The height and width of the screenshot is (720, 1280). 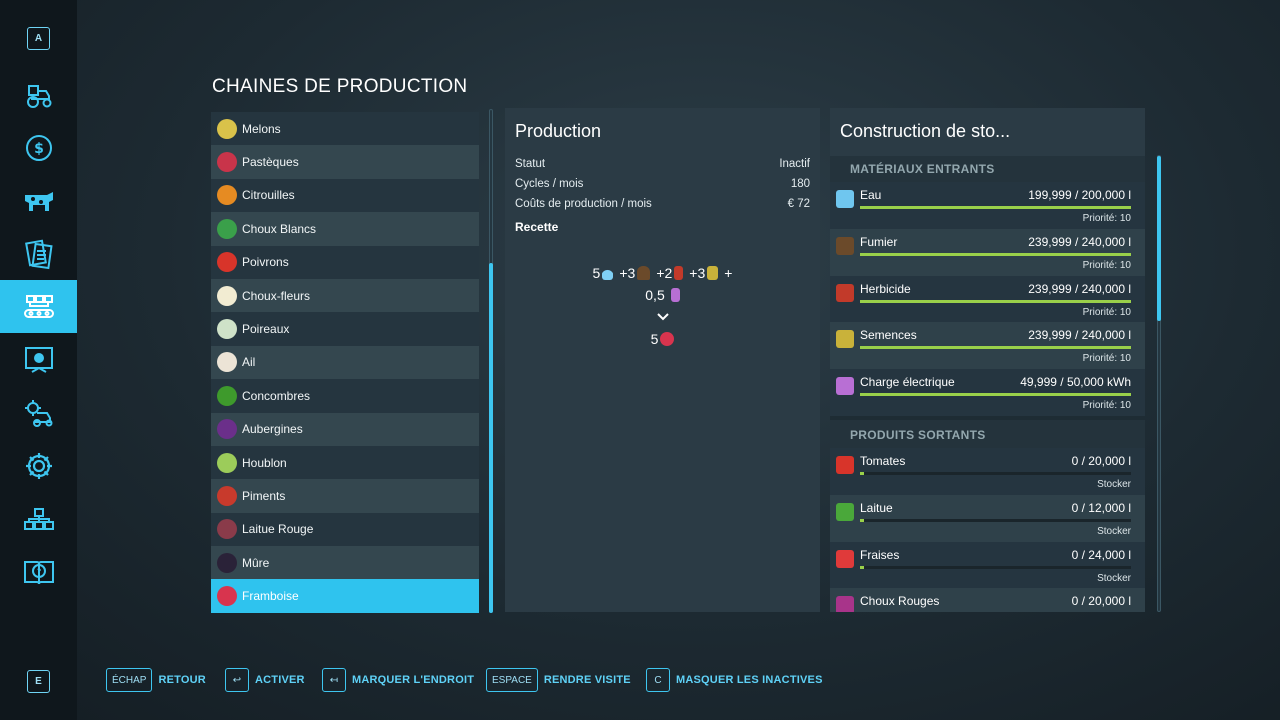 I want to click on list-item-label: Choux-fleurs, so click(x=276, y=295).